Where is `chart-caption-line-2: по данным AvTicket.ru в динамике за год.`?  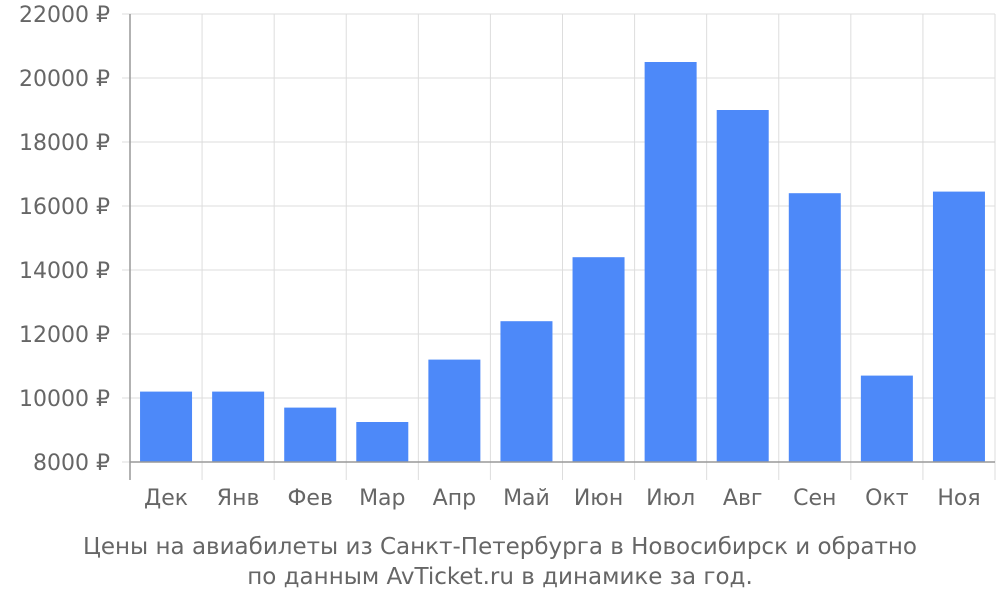 chart-caption-line-2: по данным AvTicket.ru в динамике за год. is located at coordinates (500, 577).